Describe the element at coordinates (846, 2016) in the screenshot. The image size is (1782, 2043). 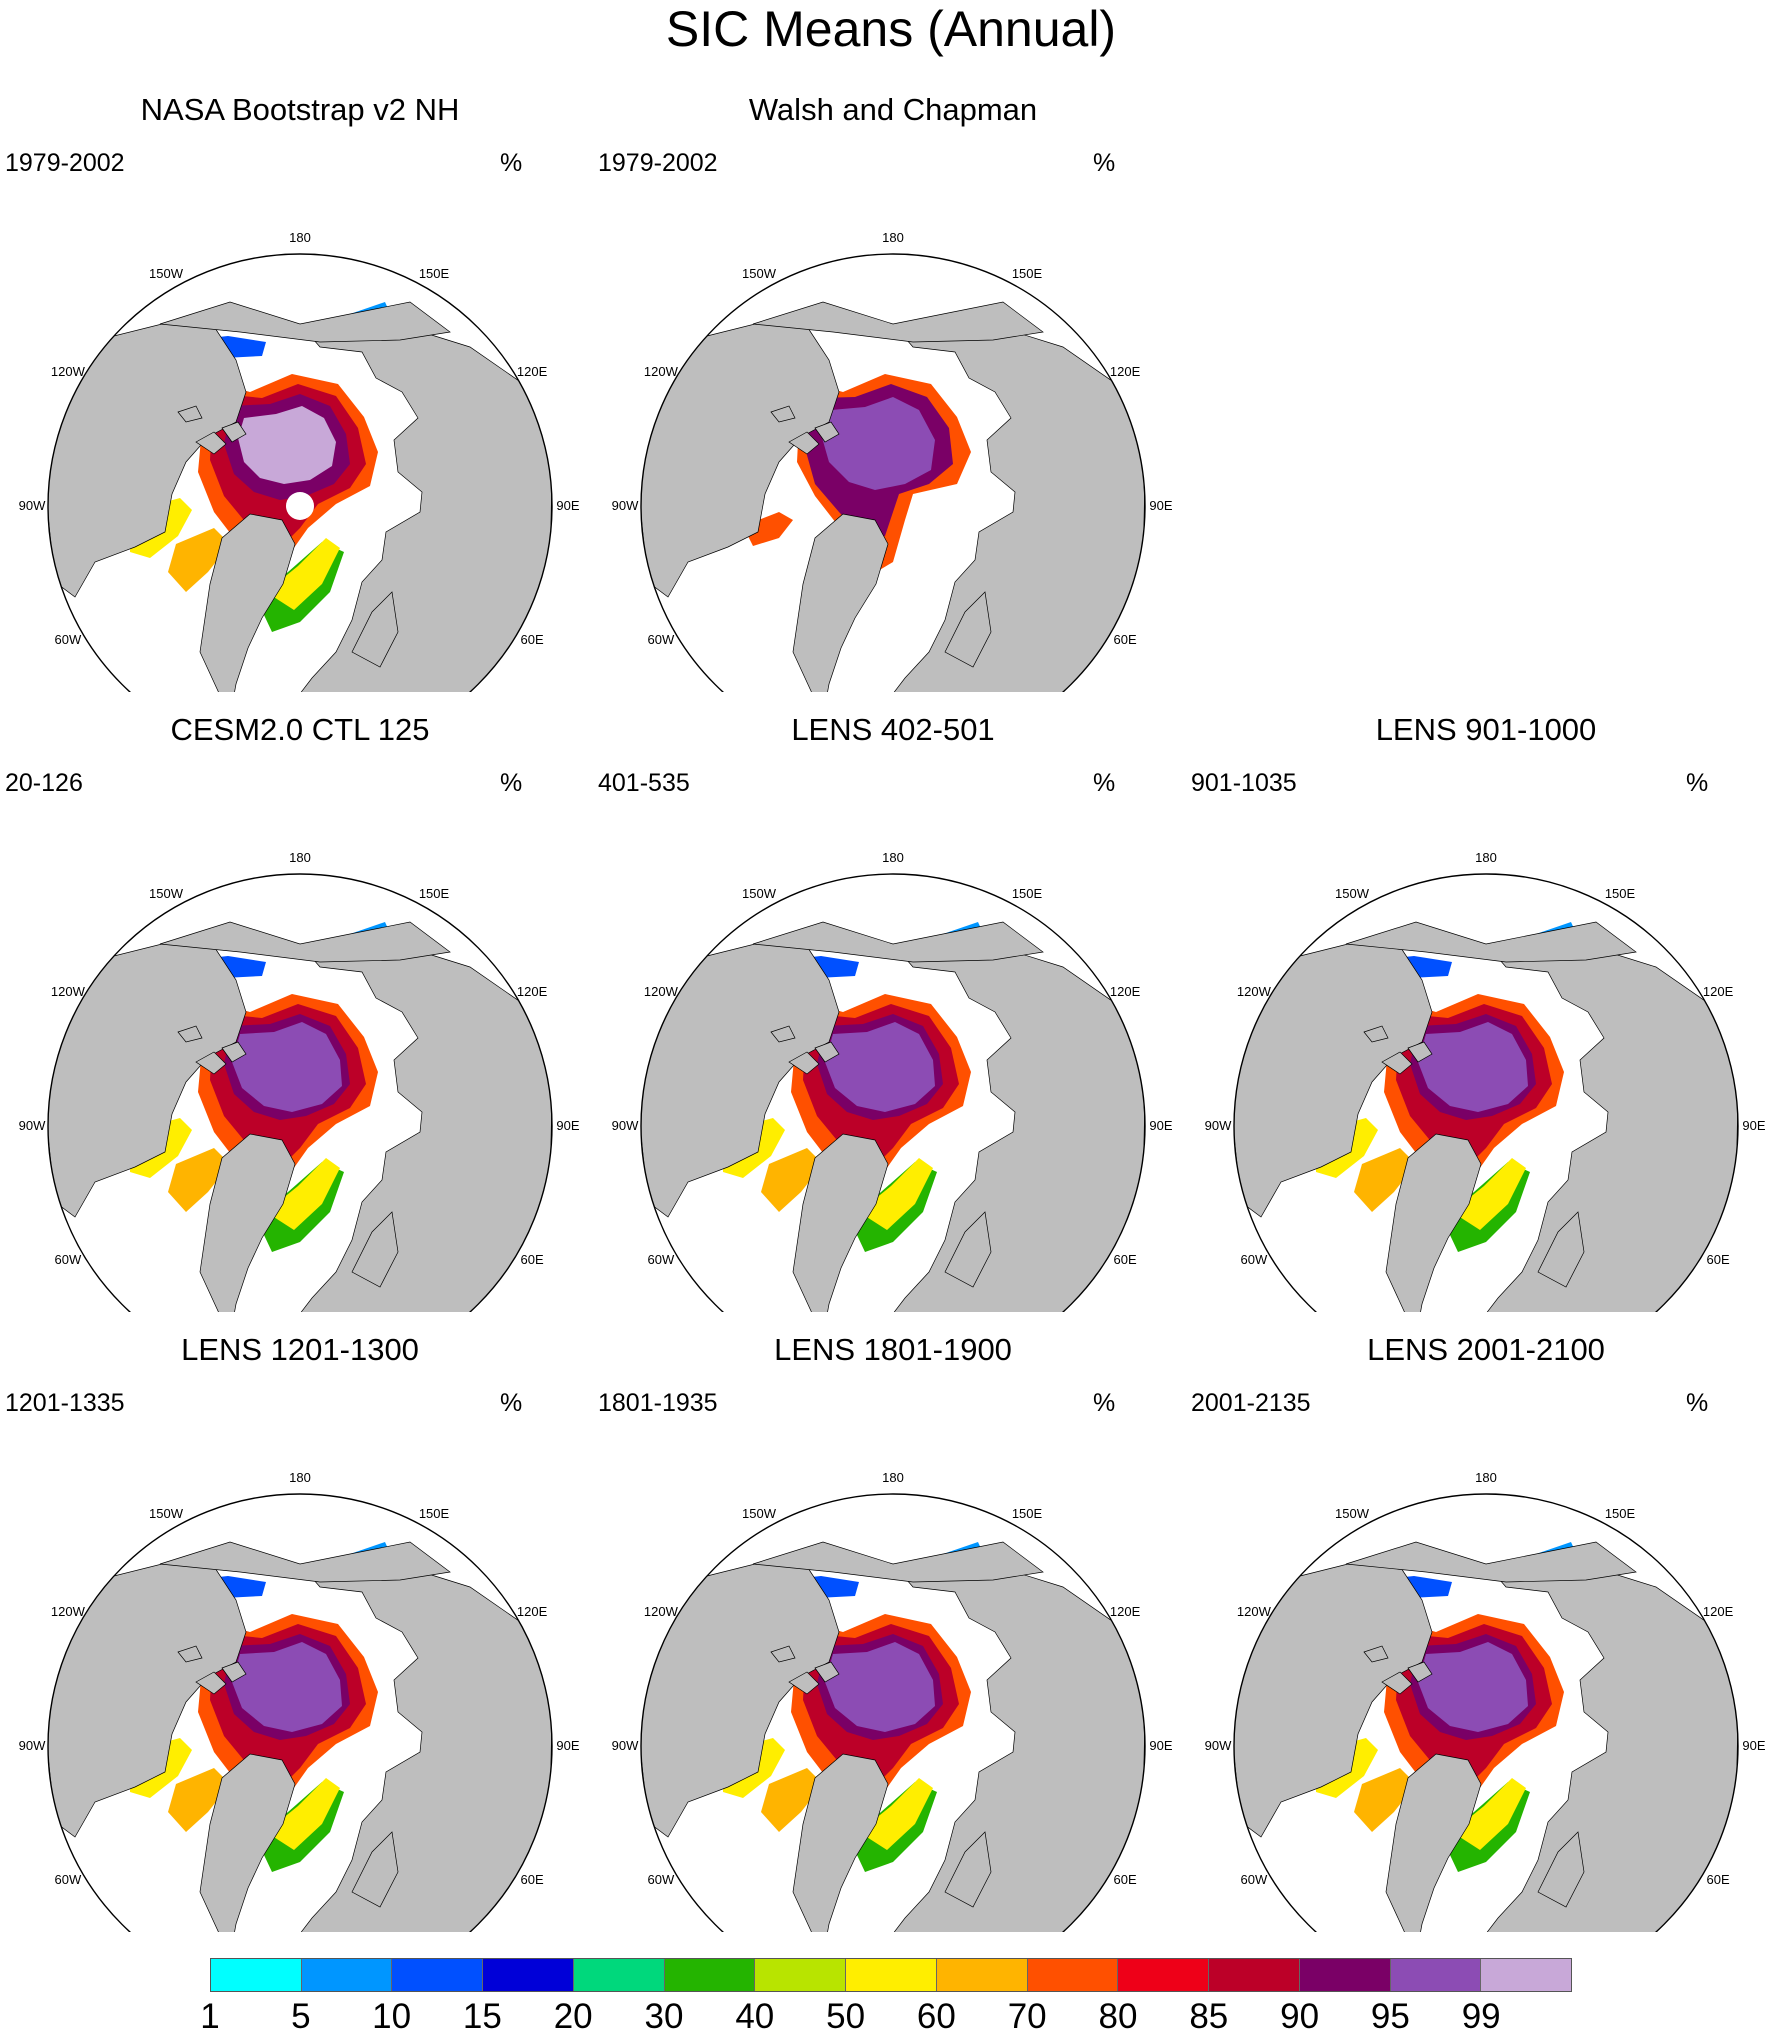
I see `colorbar-tick-label: 50` at that location.